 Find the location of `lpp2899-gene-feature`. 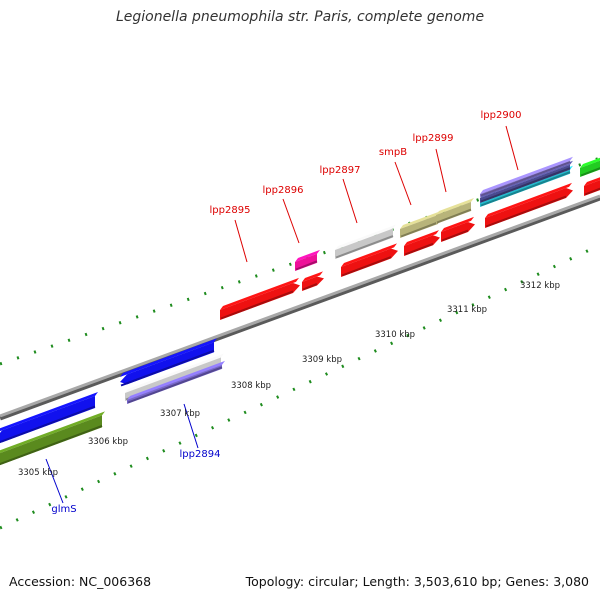

lpp2899-gene-feature is located at coordinates (455, 211).